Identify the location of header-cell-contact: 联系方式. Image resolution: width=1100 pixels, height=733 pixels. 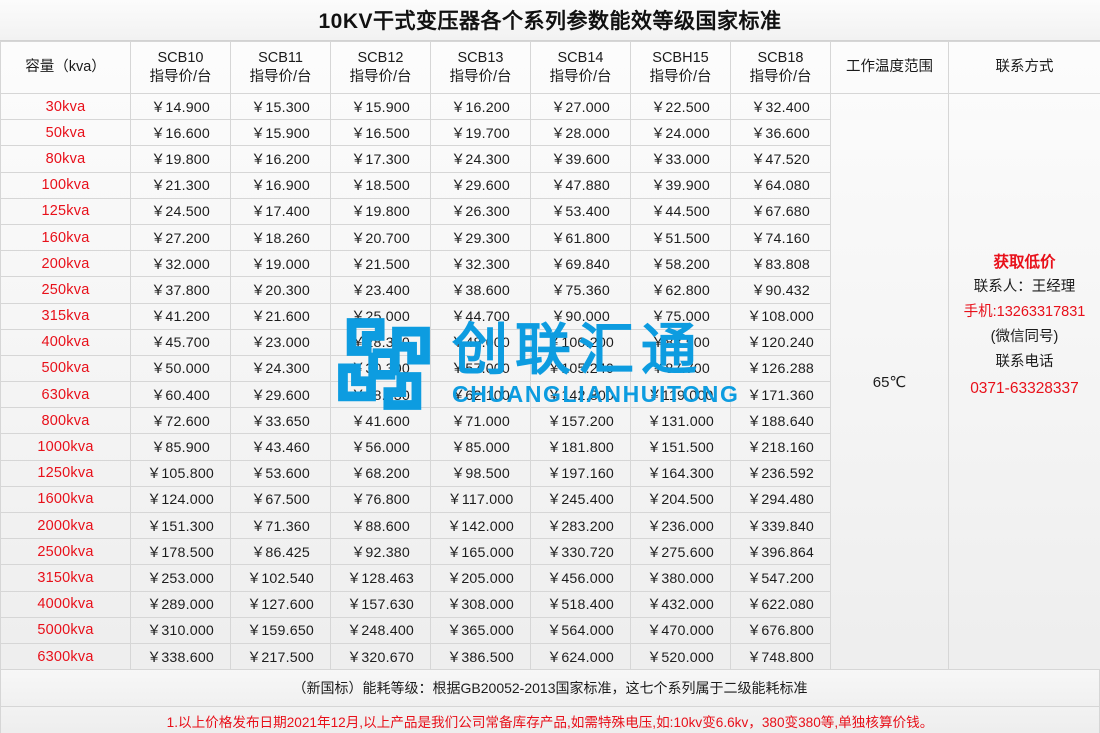
(1024, 67).